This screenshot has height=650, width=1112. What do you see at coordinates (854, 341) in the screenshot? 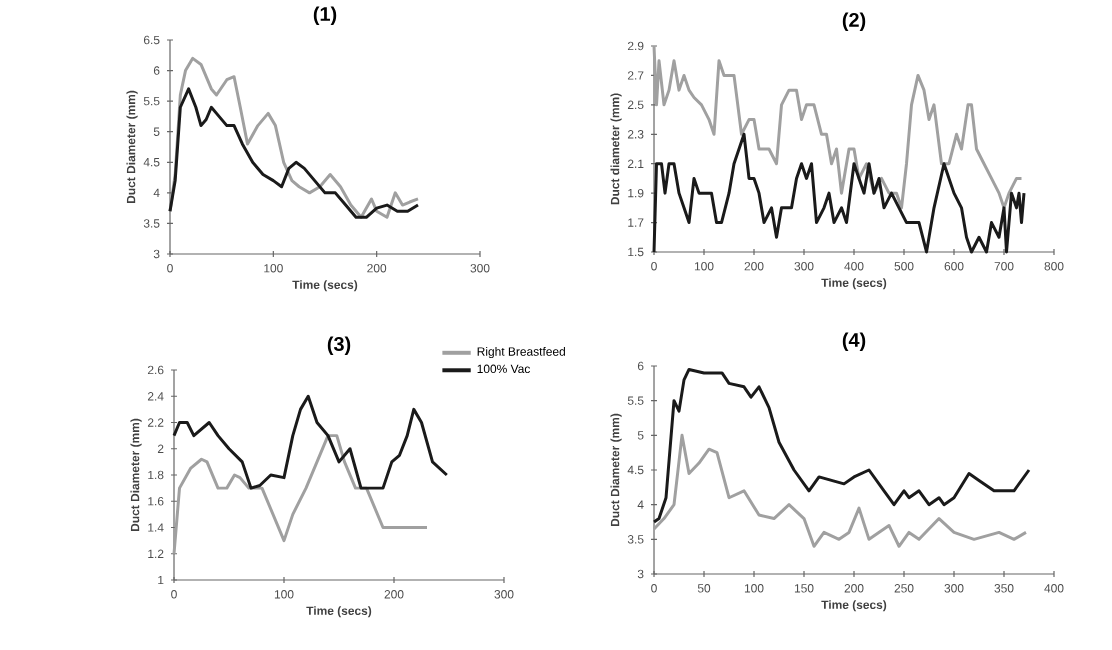
I see `chart-title: (4)` at bounding box center [854, 341].